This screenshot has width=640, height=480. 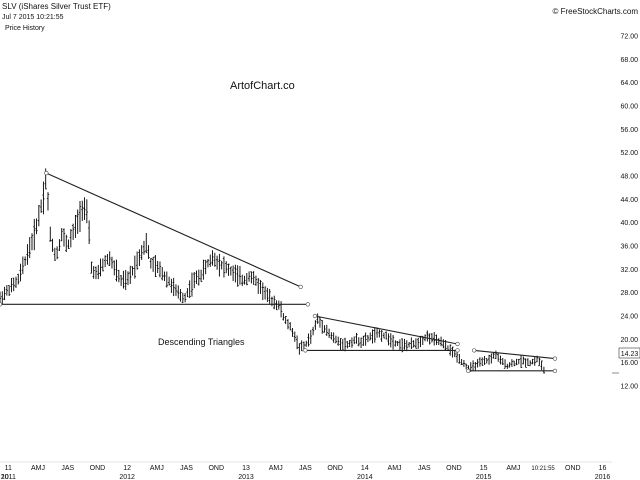 I want to click on x-tick-label: 14, so click(x=365, y=468).